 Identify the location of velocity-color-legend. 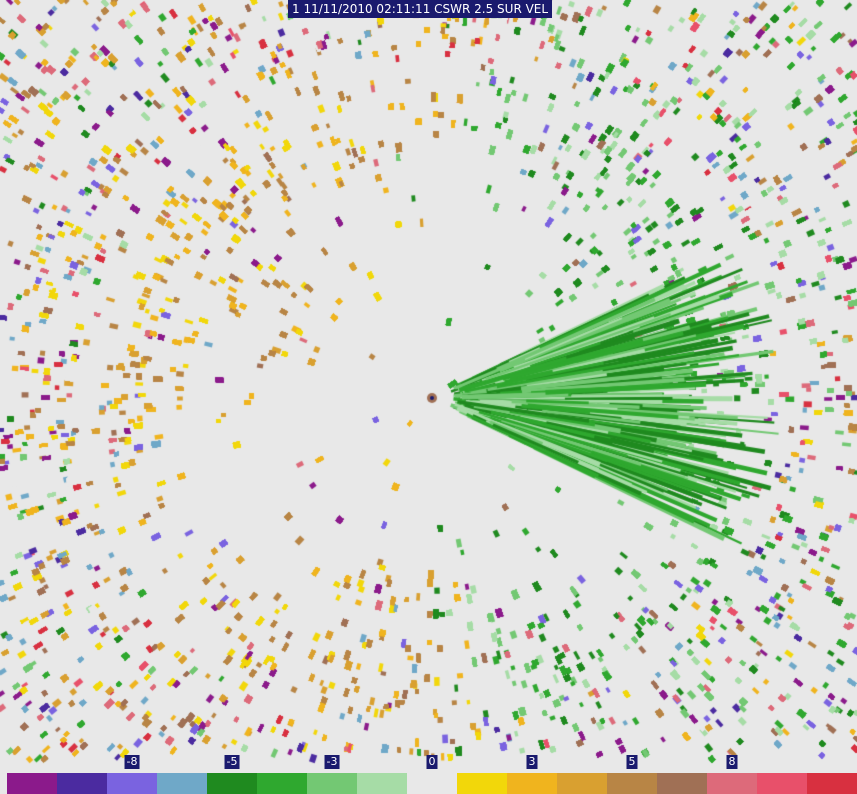
(432, 783).